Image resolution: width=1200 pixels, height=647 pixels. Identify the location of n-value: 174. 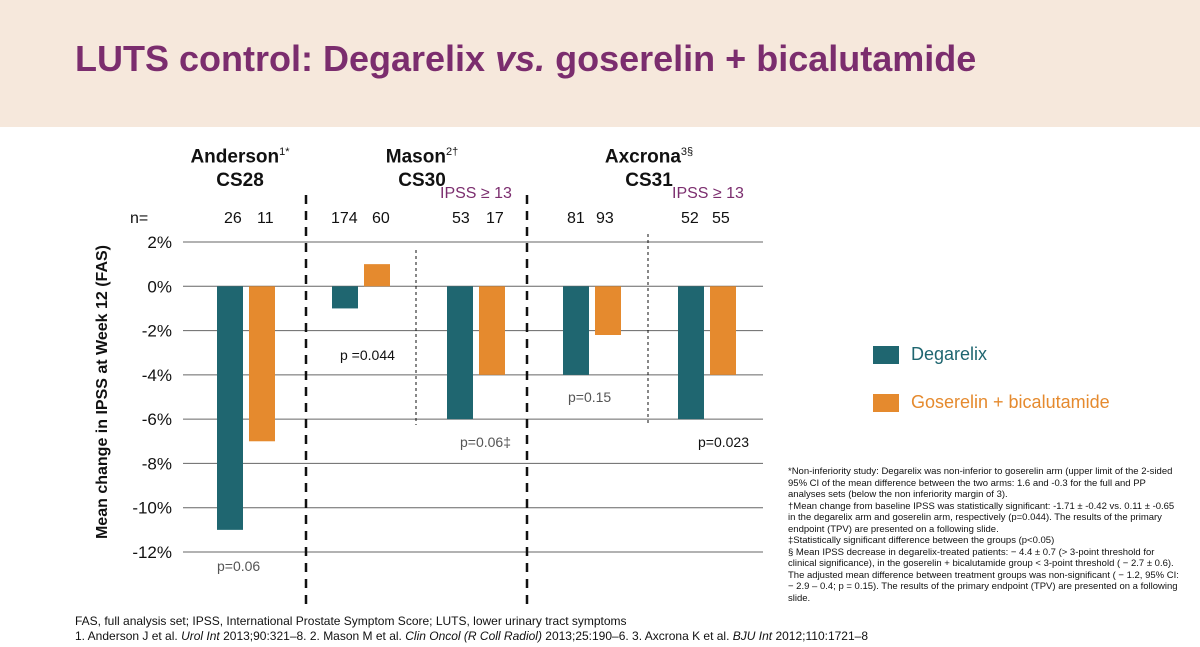
(344, 218).